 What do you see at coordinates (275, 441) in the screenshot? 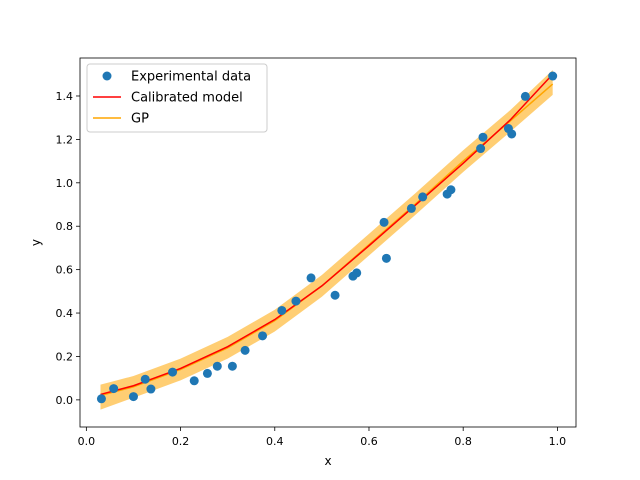
I see `x-tick-label: 0.4` at bounding box center [275, 441].